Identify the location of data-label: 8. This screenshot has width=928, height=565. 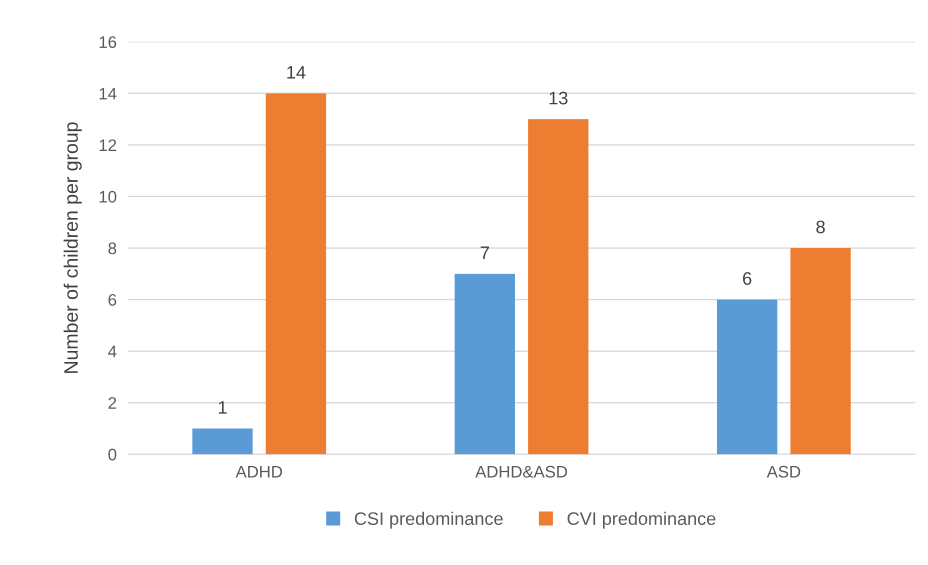
(820, 227).